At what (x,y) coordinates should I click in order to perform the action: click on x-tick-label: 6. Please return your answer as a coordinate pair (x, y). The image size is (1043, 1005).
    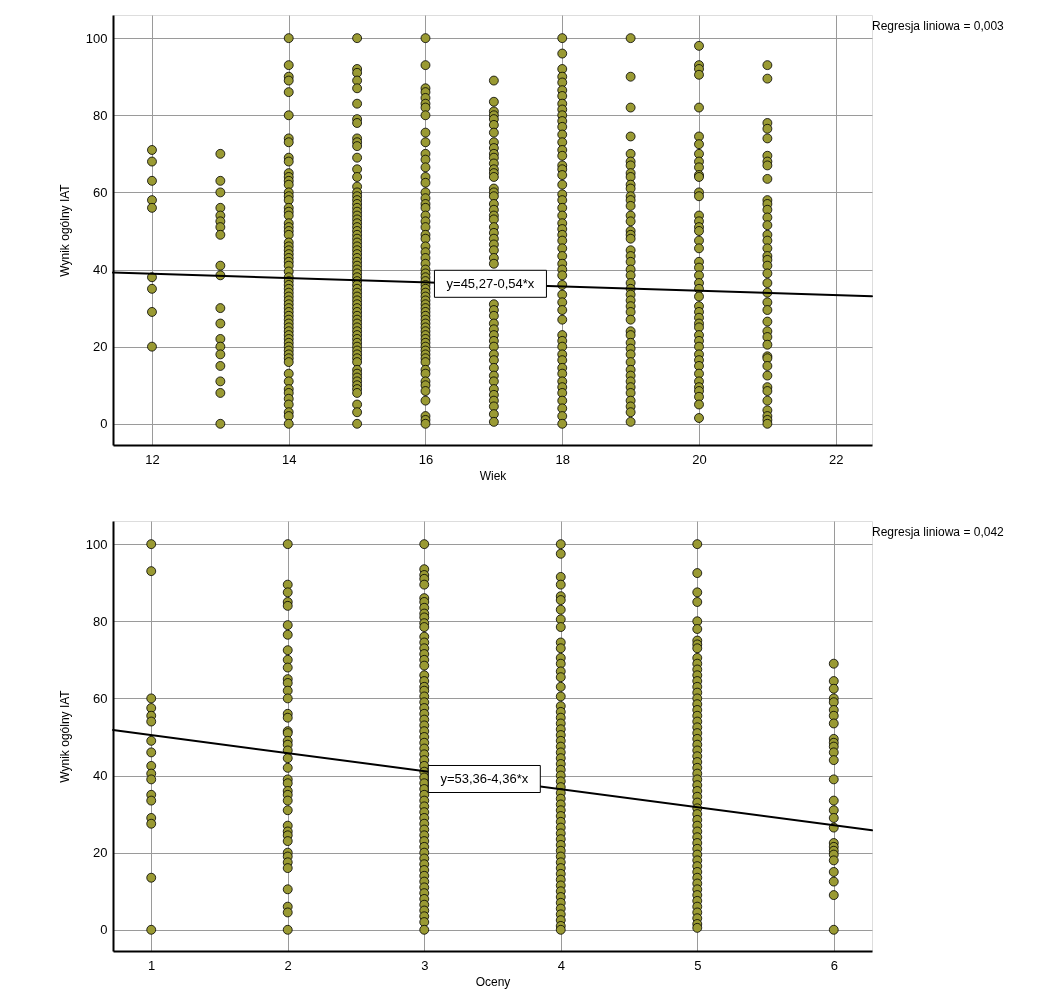
    Looking at the image, I should click on (834, 965).